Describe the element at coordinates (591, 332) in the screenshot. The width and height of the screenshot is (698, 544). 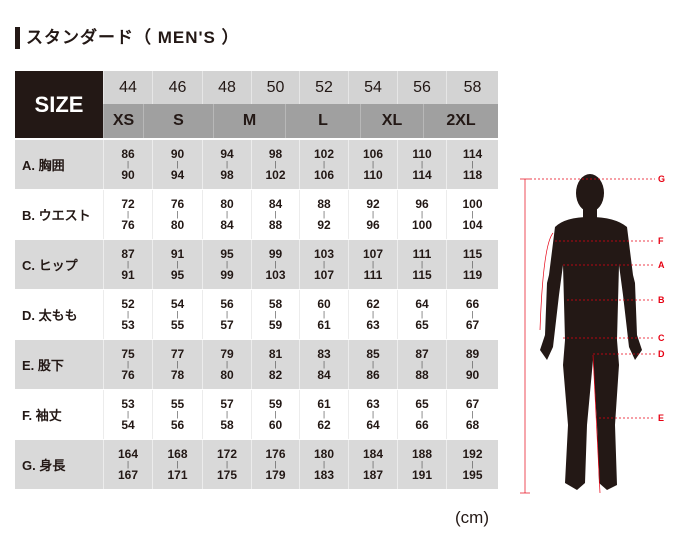
I see `body-silhouette` at that location.